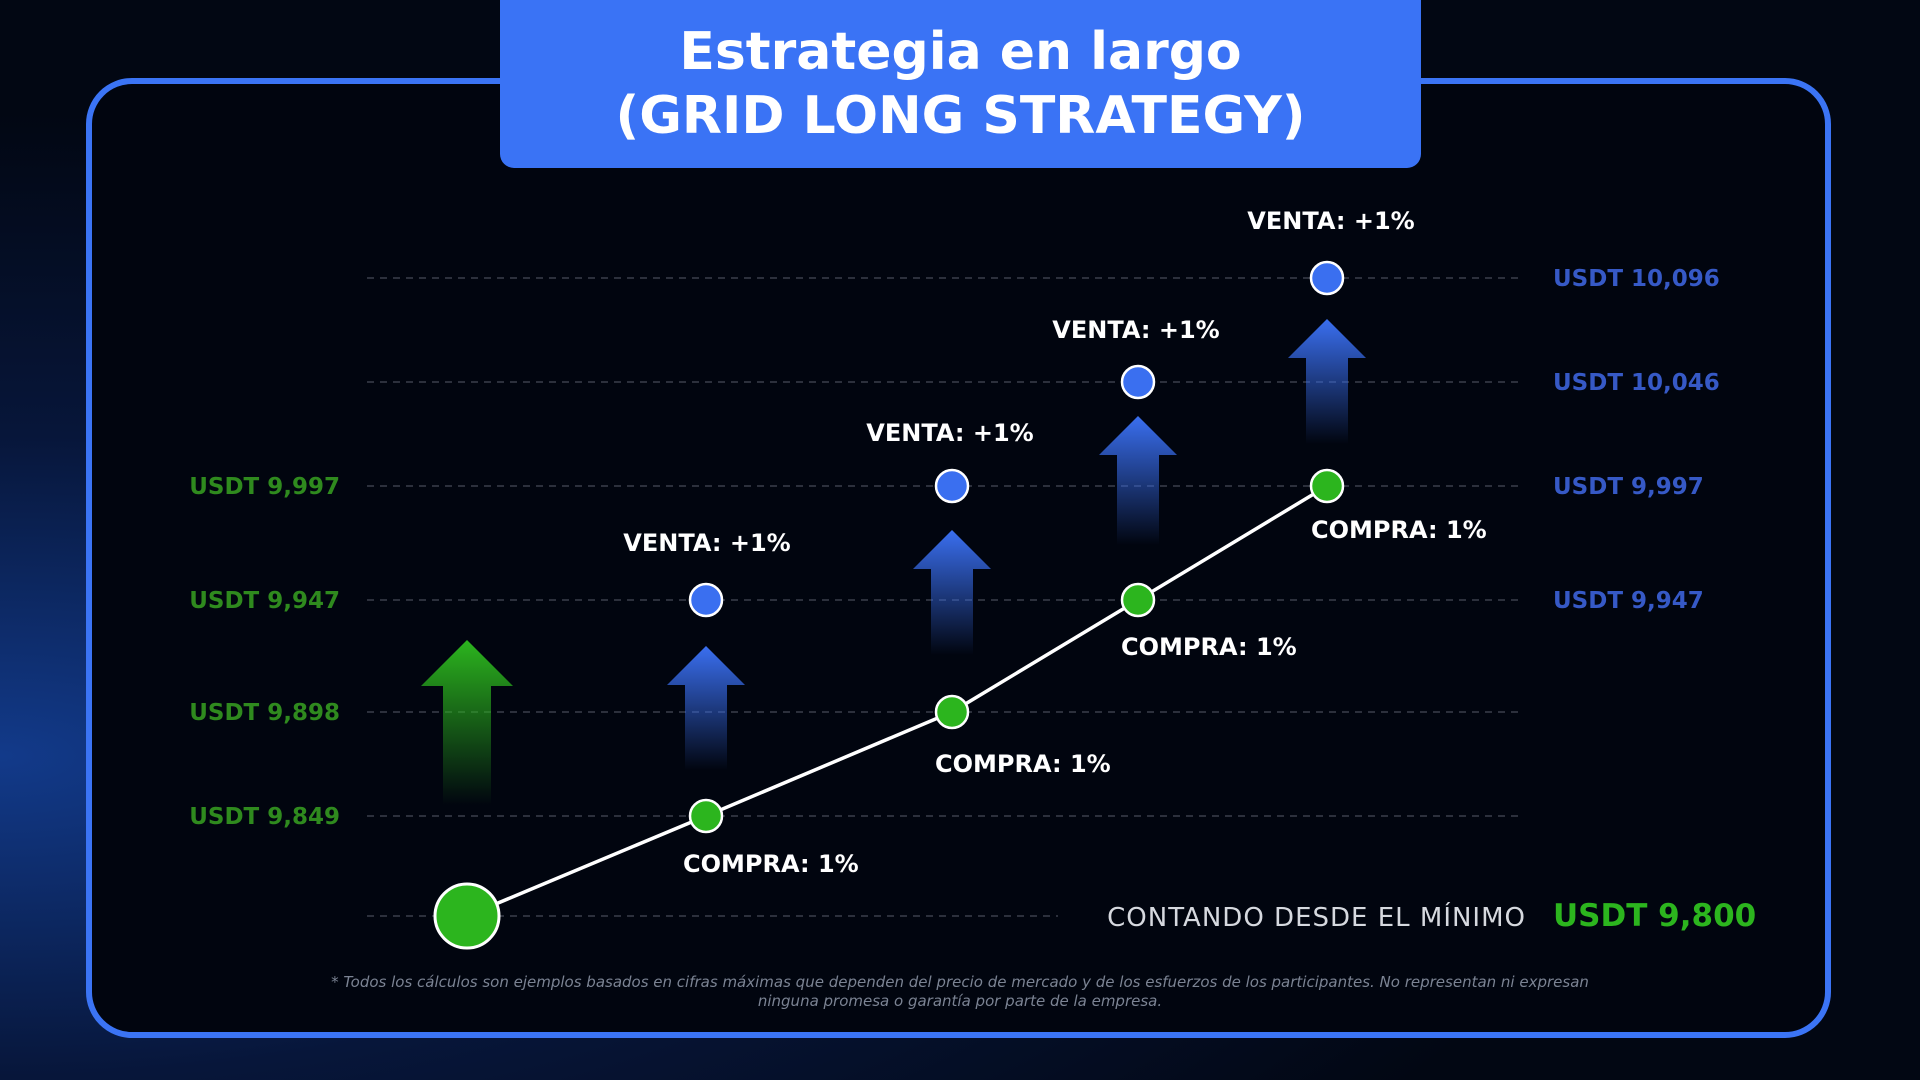  Describe the element at coordinates (1316, 917) in the screenshot. I see `start-label: CONTANDO DESDE EL MÍNIMO` at that location.